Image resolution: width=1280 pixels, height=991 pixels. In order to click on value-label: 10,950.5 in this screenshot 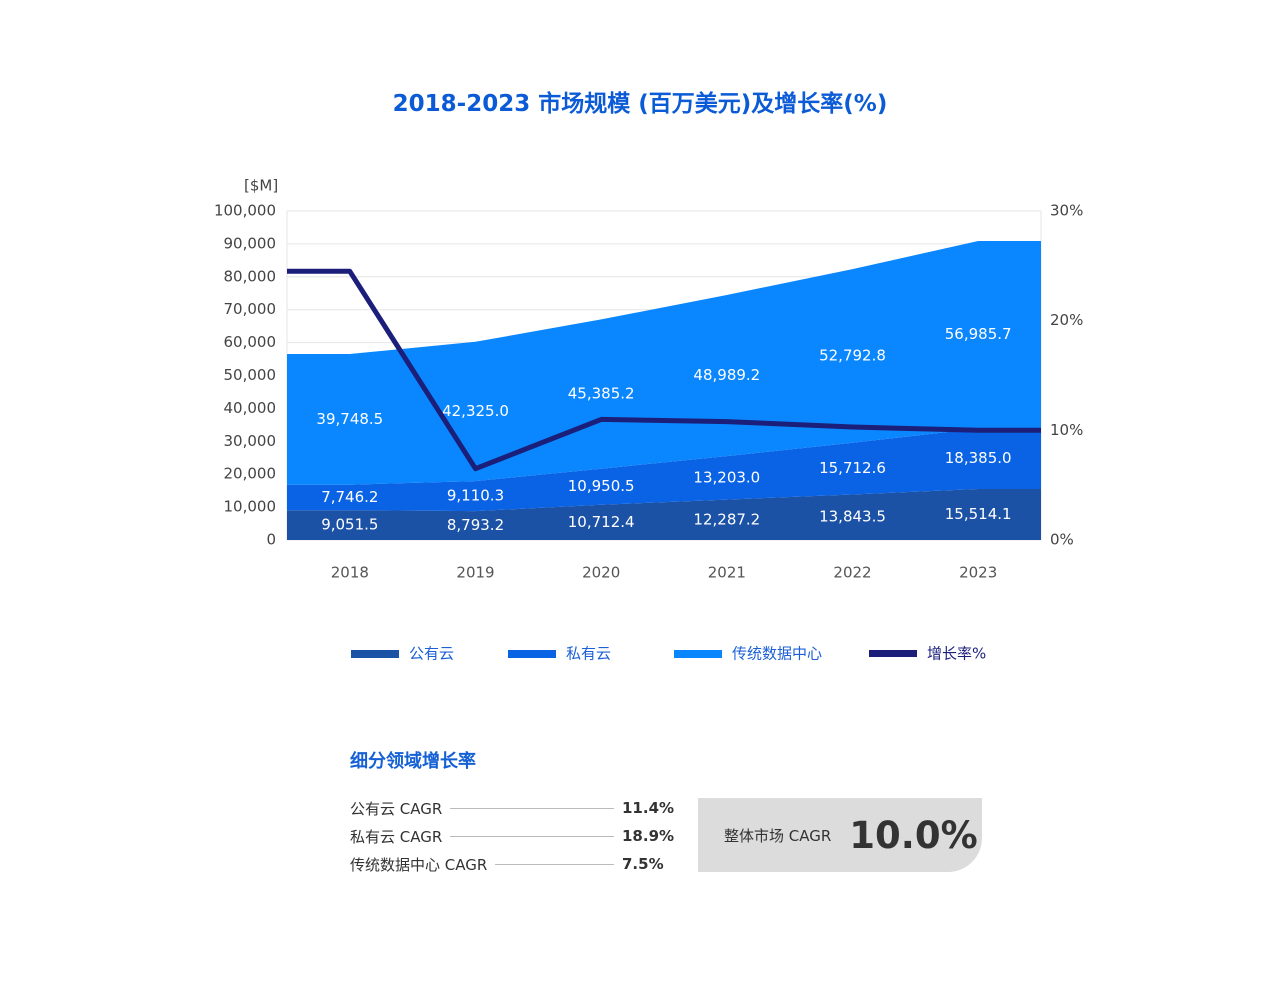, I will do `click(601, 486)`.